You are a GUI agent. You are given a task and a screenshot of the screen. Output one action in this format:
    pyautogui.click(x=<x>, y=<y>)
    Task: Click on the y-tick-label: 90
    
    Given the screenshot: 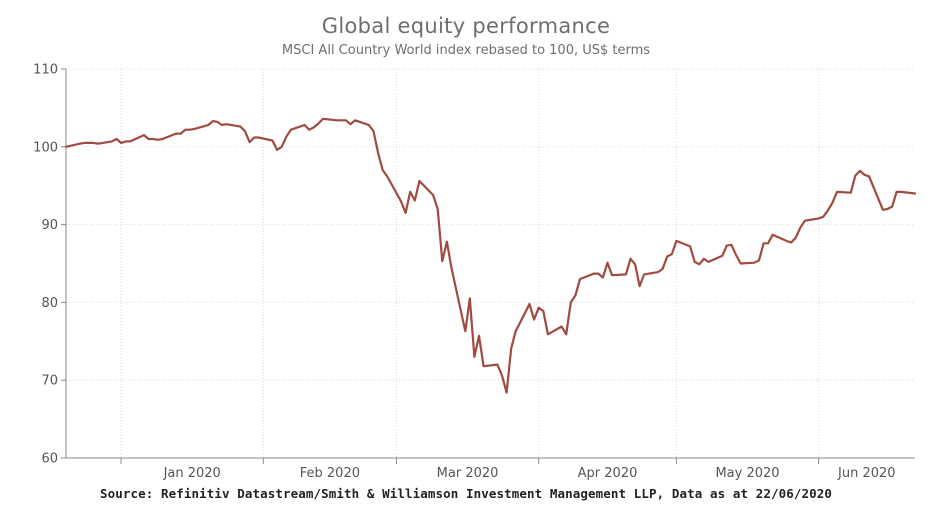 What is the action you would take?
    pyautogui.click(x=49, y=225)
    